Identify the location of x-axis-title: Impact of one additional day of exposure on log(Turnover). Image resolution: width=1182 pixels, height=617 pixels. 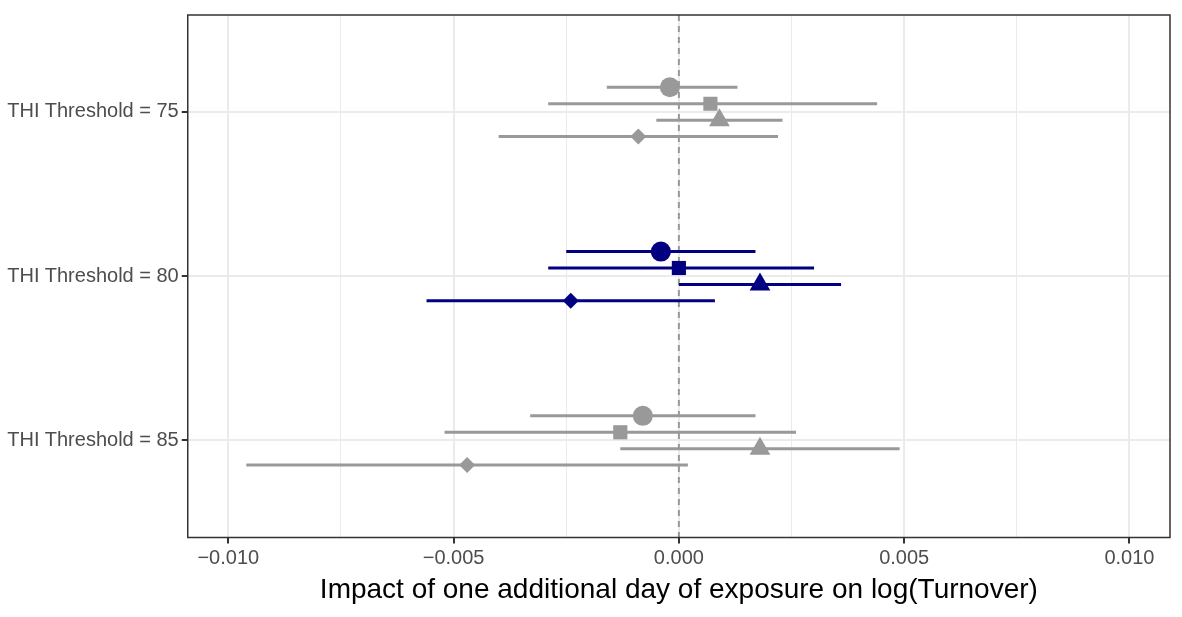
(678, 588).